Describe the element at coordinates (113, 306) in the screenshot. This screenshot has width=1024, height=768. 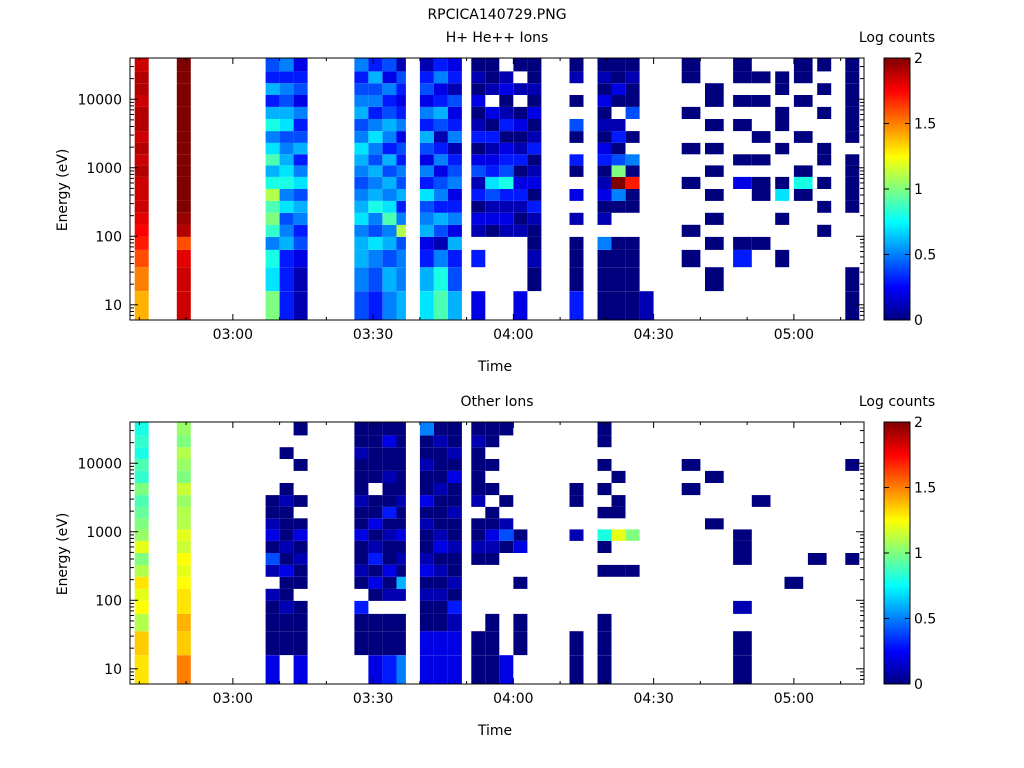
I see `y-tick-label: 10` at that location.